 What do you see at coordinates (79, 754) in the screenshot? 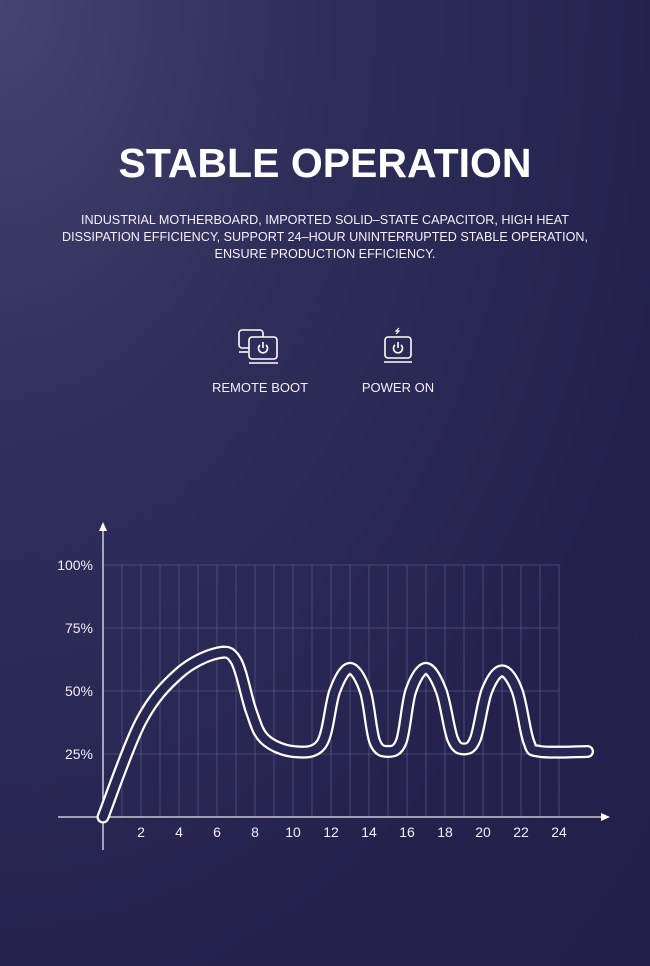
I see `y-tick-label: 25%` at bounding box center [79, 754].